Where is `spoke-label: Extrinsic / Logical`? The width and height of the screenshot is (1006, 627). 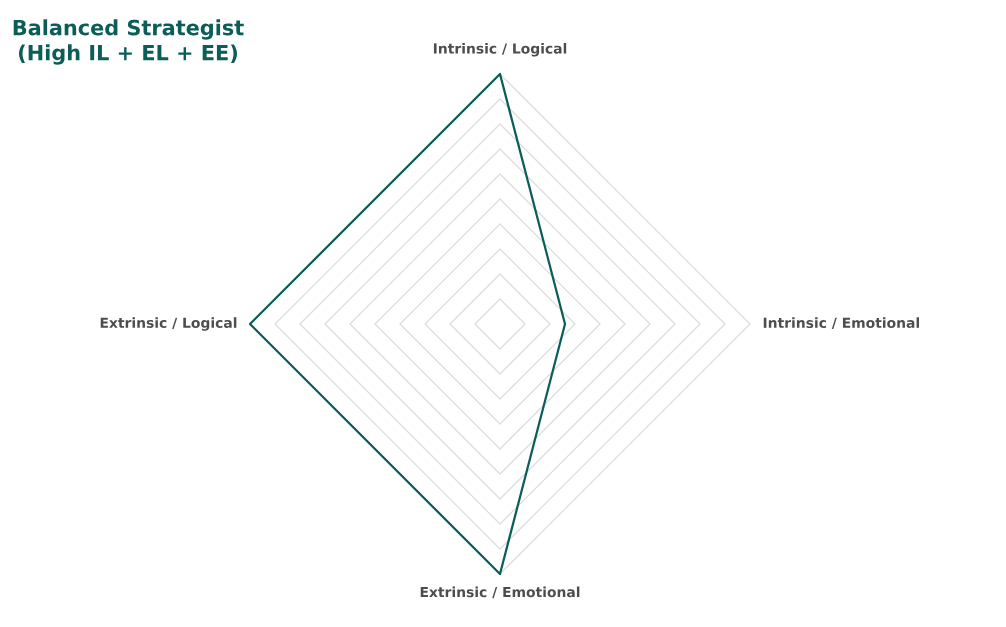 spoke-label: Extrinsic / Logical is located at coordinates (168, 324).